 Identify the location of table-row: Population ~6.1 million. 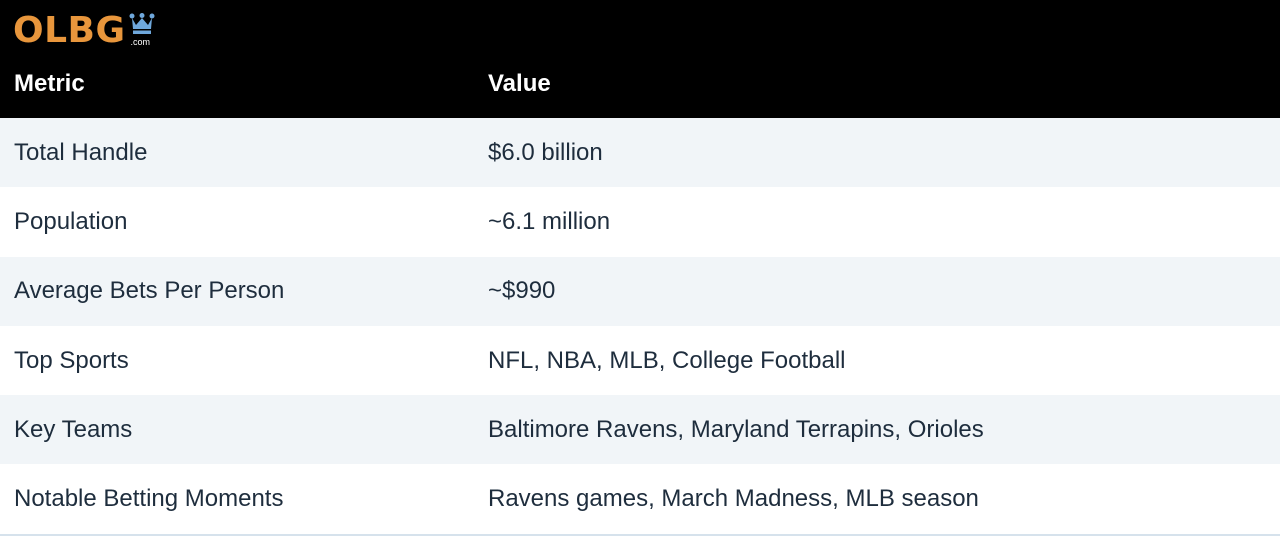
(640, 221).